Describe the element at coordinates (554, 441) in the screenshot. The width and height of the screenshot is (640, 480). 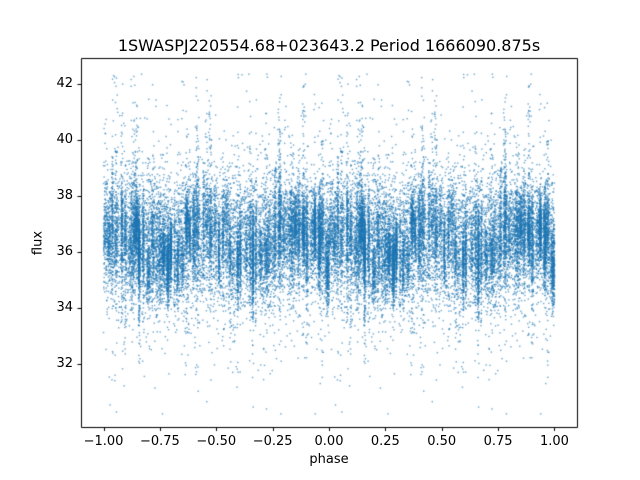
I see `x-tick-label: 1.00` at that location.